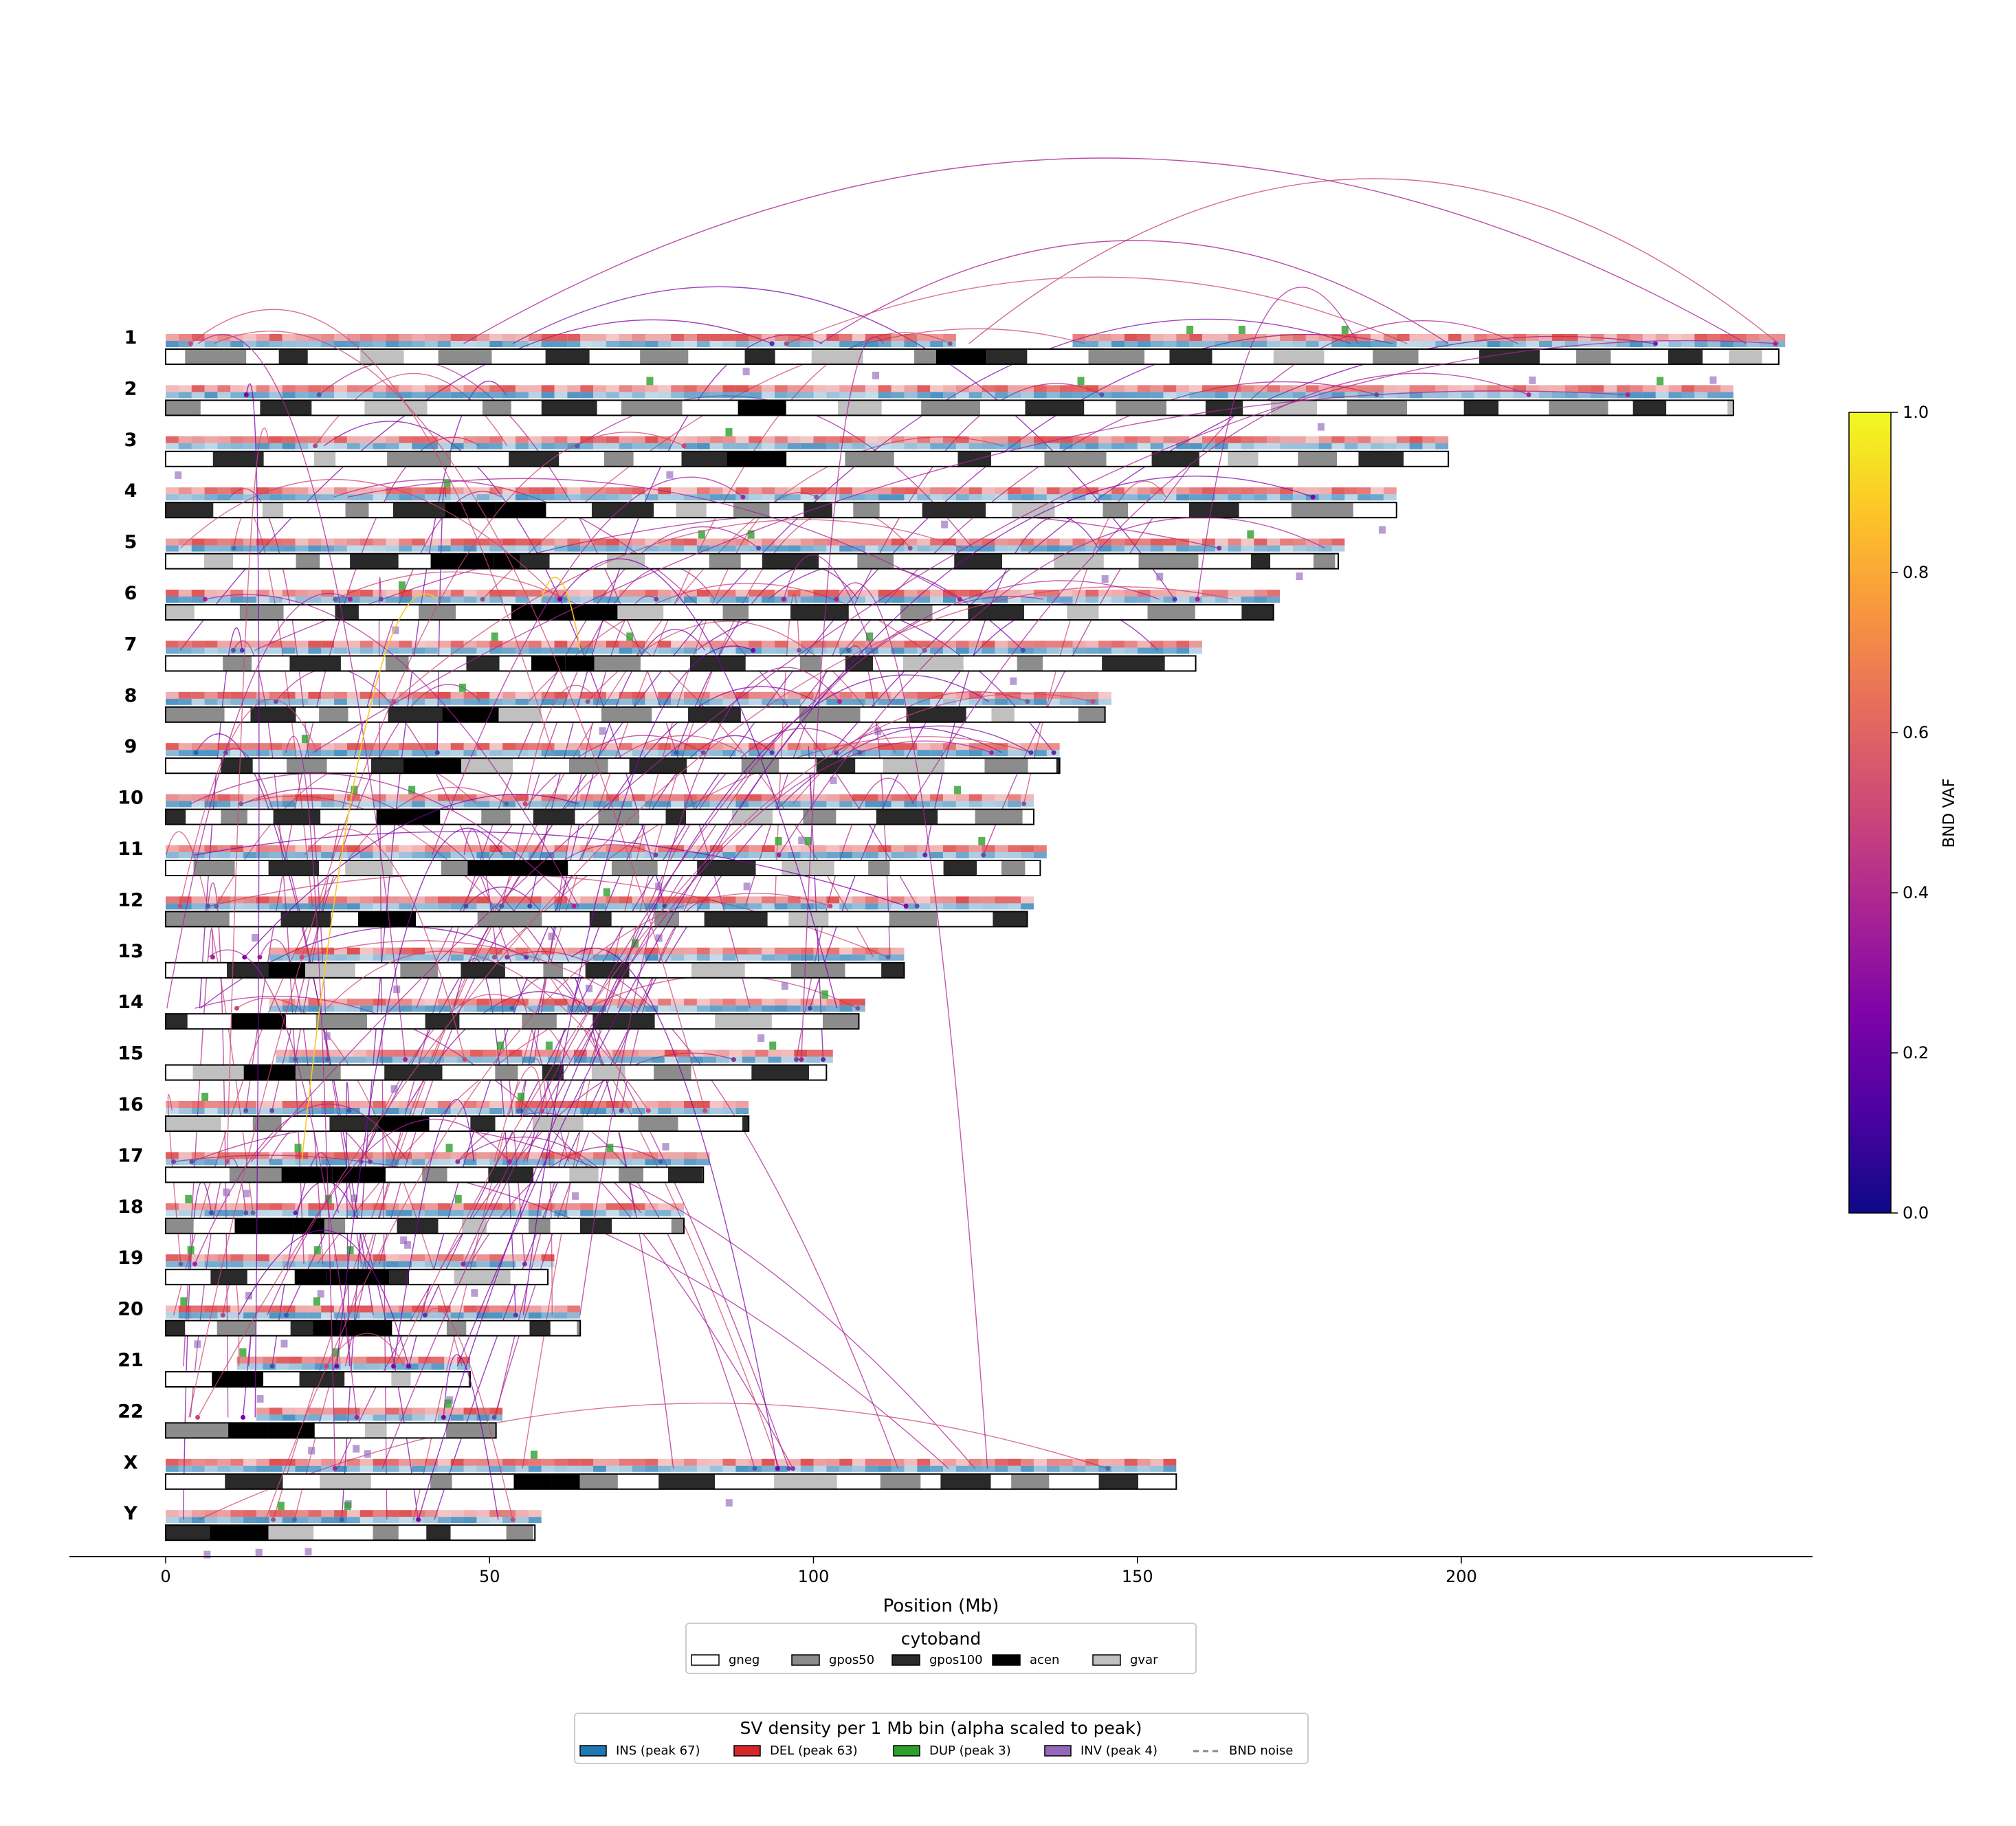 The width and height of the screenshot is (2016, 1826). I want to click on chromosome-4: 4, so click(760, 499).